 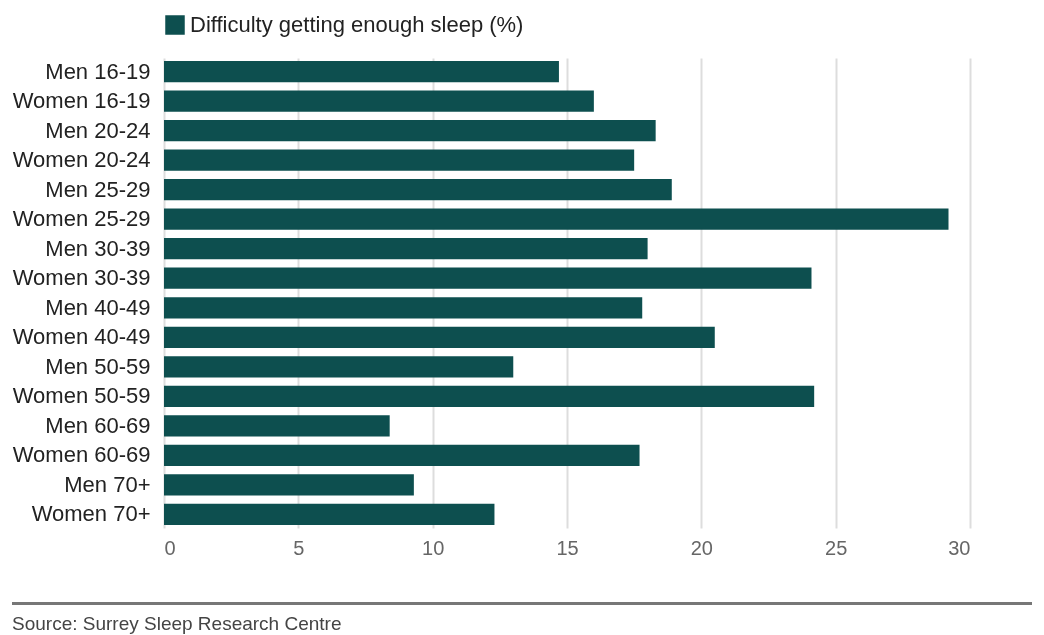 I want to click on source-note: Source: Surrey Sleep Research Centre, so click(x=522, y=618).